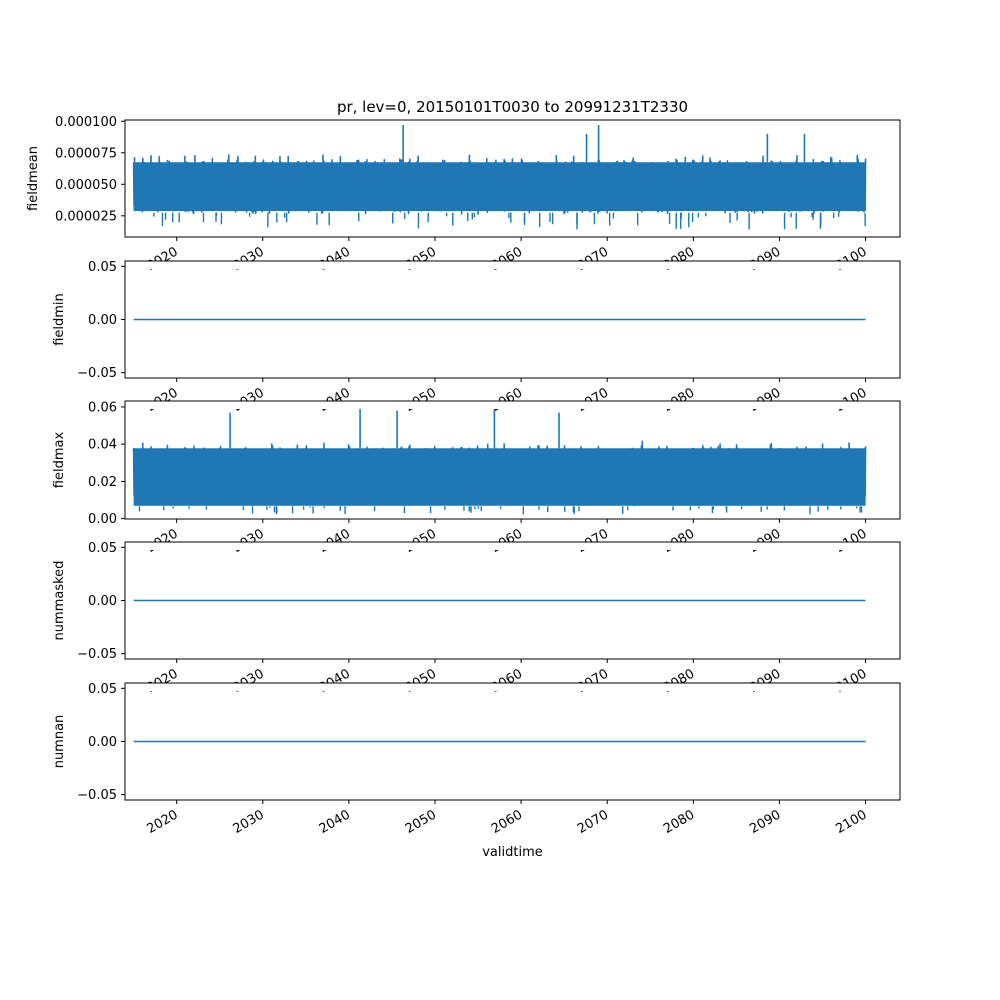 This screenshot has height=1000, width=1000. Describe the element at coordinates (102, 407) in the screenshot. I see `y-tick-label: 0.06` at that location.